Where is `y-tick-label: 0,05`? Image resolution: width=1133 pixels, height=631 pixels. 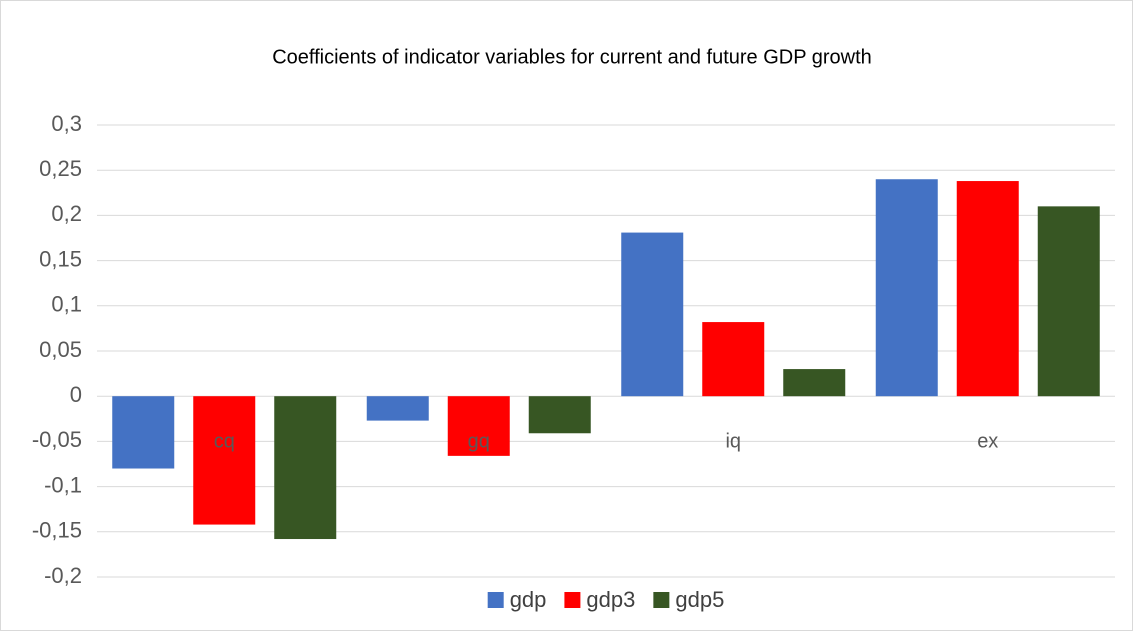 y-tick-label: 0,05 is located at coordinates (60, 349).